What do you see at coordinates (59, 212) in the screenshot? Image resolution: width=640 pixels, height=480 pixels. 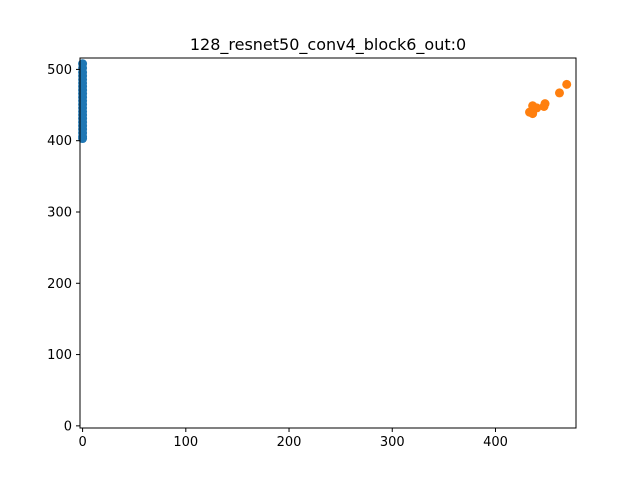 I see `y-tick-label: 300` at bounding box center [59, 212].